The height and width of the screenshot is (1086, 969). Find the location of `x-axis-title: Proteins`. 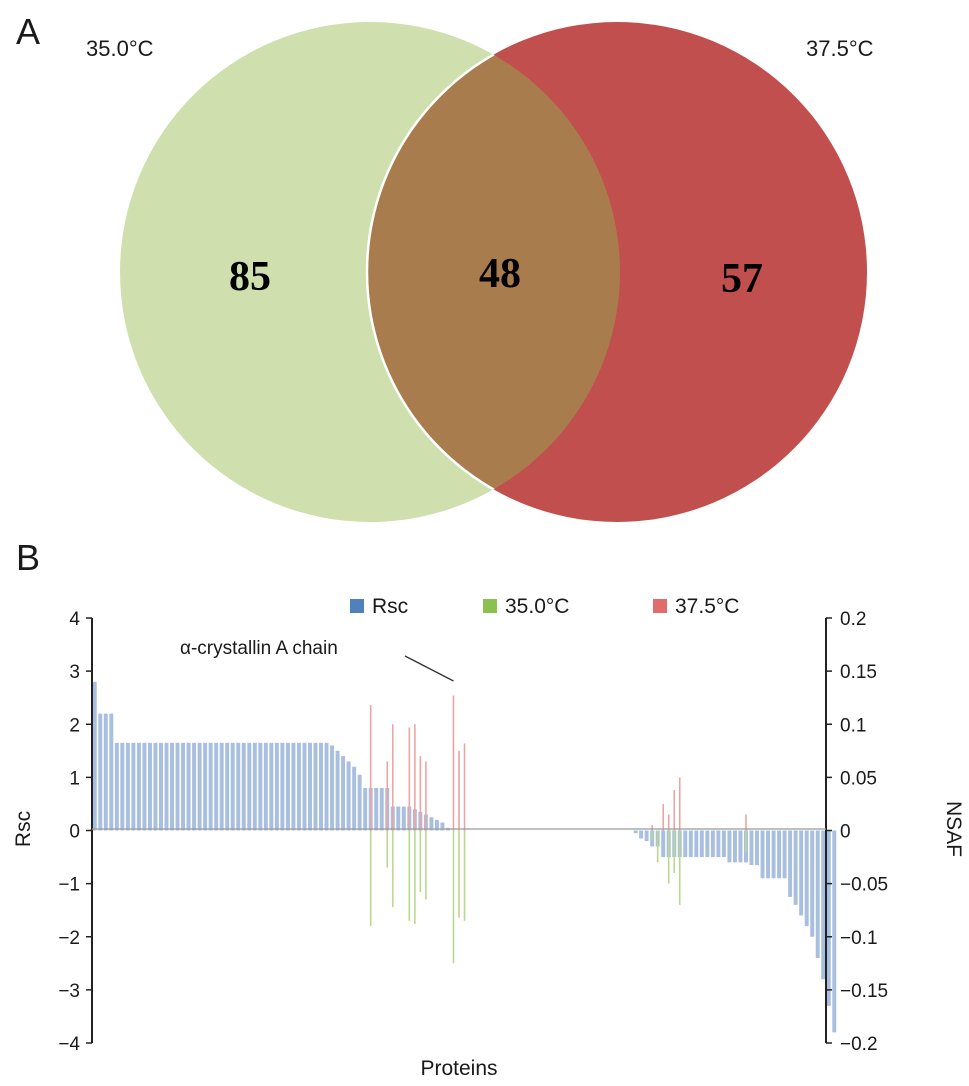

x-axis-title: Proteins is located at coordinates (458, 1068).